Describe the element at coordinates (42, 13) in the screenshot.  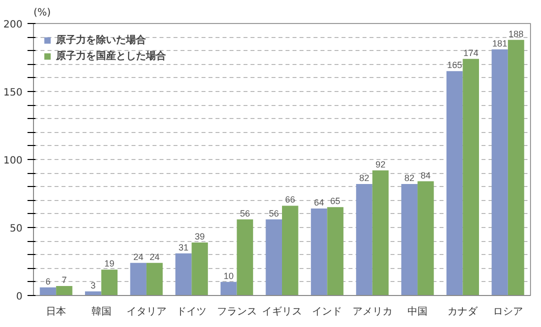
I see `y-axis-title: (%)` at that location.